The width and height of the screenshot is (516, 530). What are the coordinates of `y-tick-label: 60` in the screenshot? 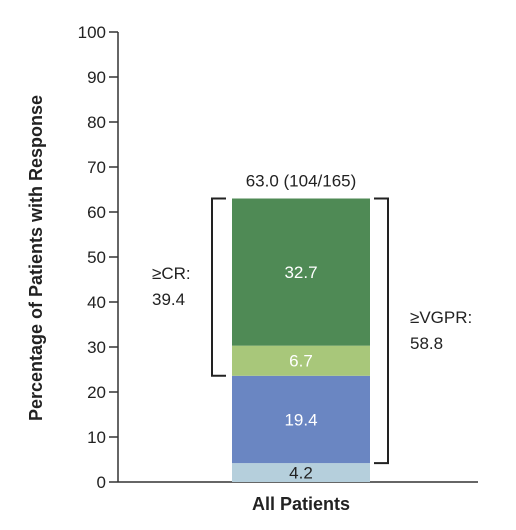 It's located at (96, 212).